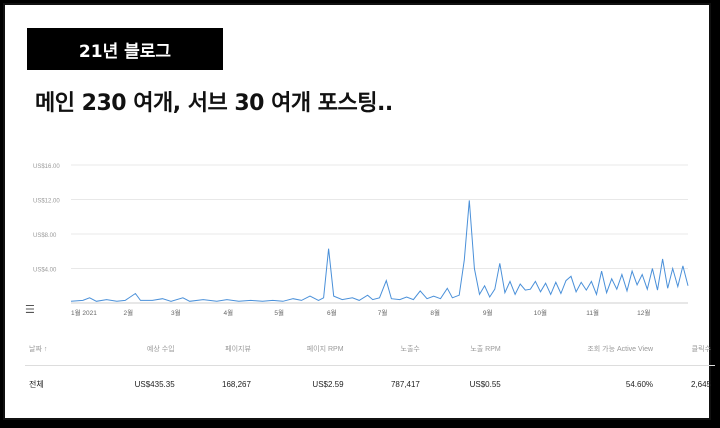 This screenshot has height=428, width=720. What do you see at coordinates (45, 271) in the screenshot?
I see `y-tick-label: US$4.00` at bounding box center [45, 271].